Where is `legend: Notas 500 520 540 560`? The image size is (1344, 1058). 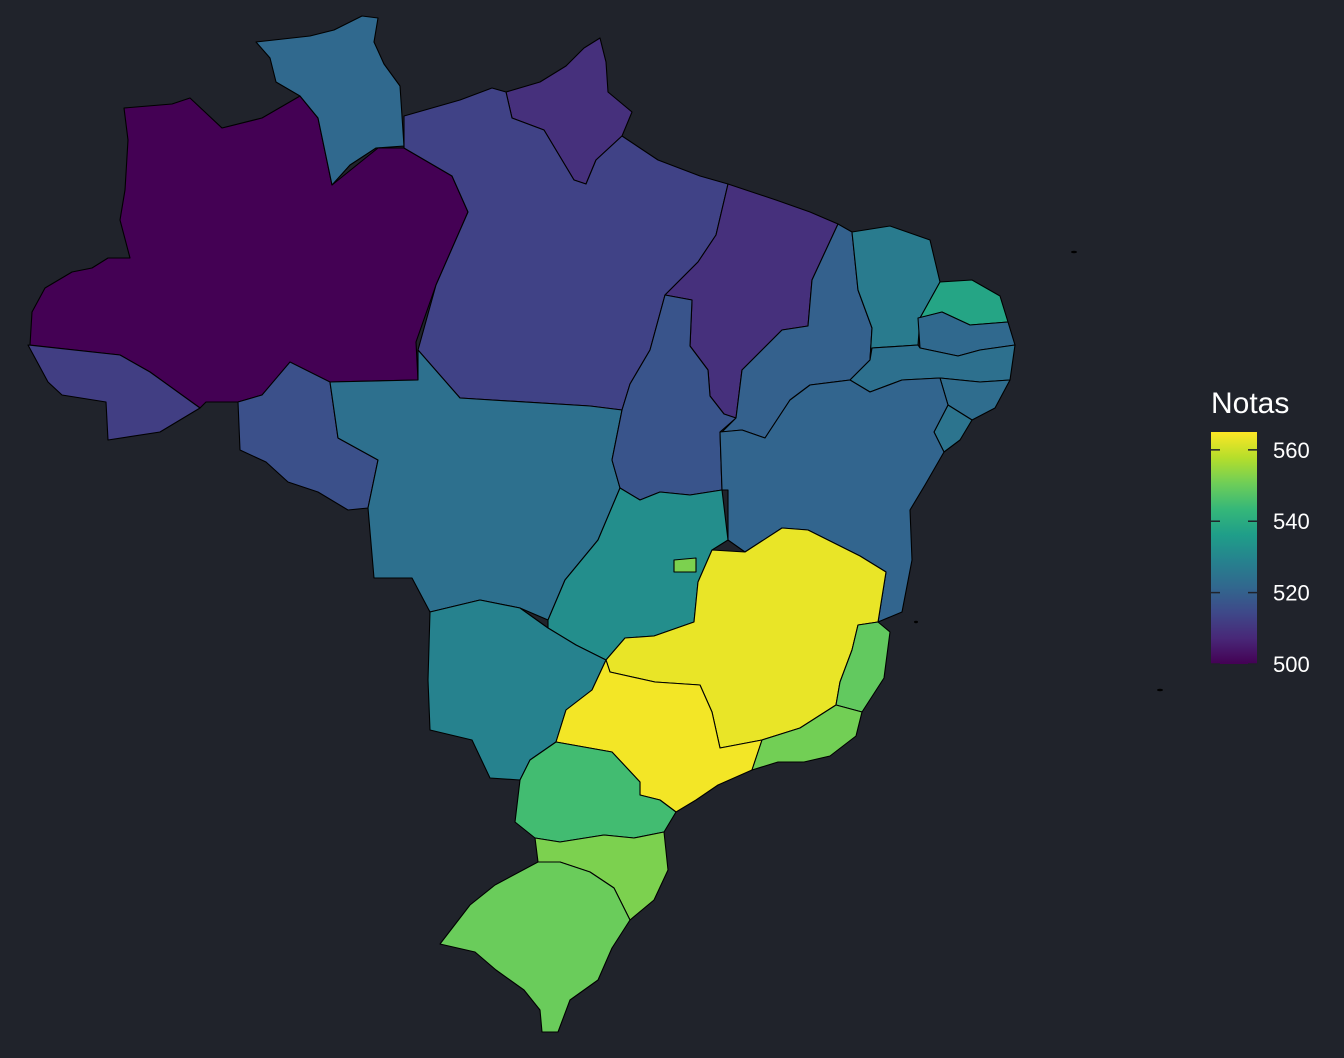 legend: Notas 500 520 540 560 is located at coordinates (1260, 532).